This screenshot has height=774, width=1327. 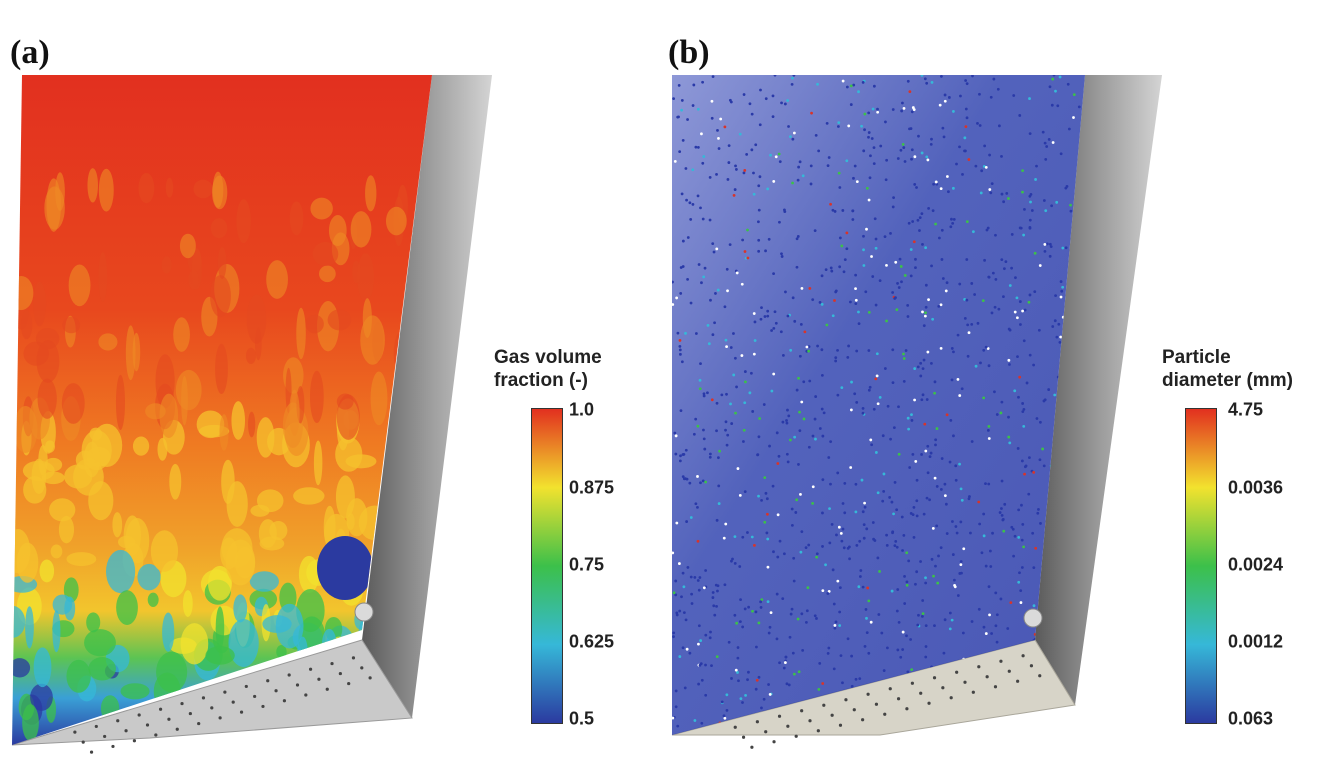 What do you see at coordinates (592, 487) in the screenshot?
I see `legend-a-tick-2: 0.875` at bounding box center [592, 487].